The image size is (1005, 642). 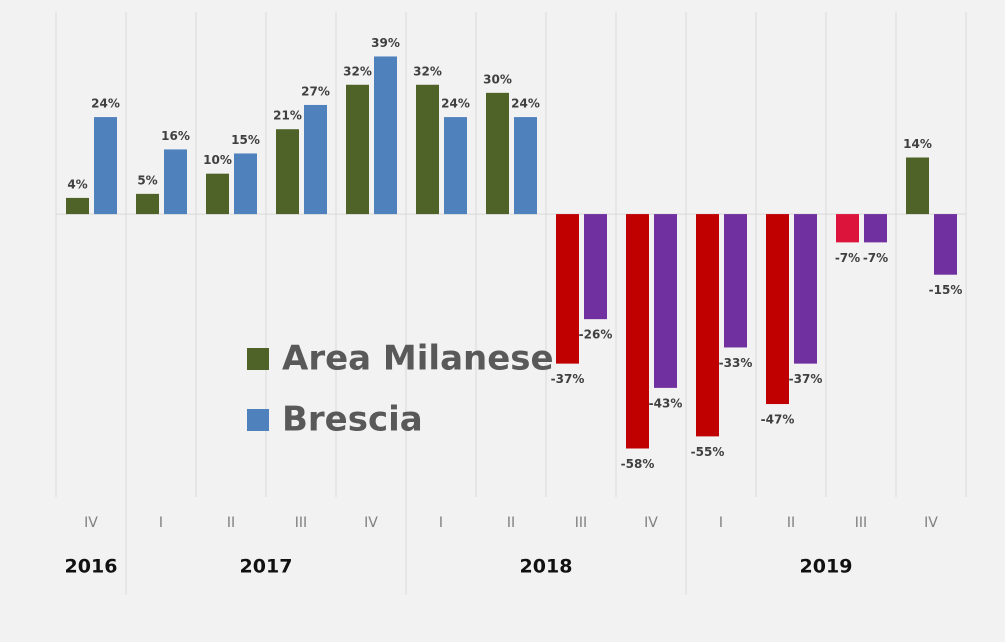 What do you see at coordinates (315, 91) in the screenshot?
I see `value-label: 27%` at bounding box center [315, 91].